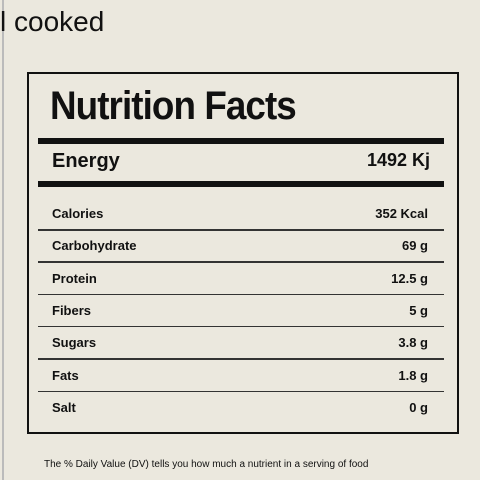 The height and width of the screenshot is (480, 480). What do you see at coordinates (414, 246) in the screenshot?
I see `nutrient-value: 69 g` at bounding box center [414, 246].